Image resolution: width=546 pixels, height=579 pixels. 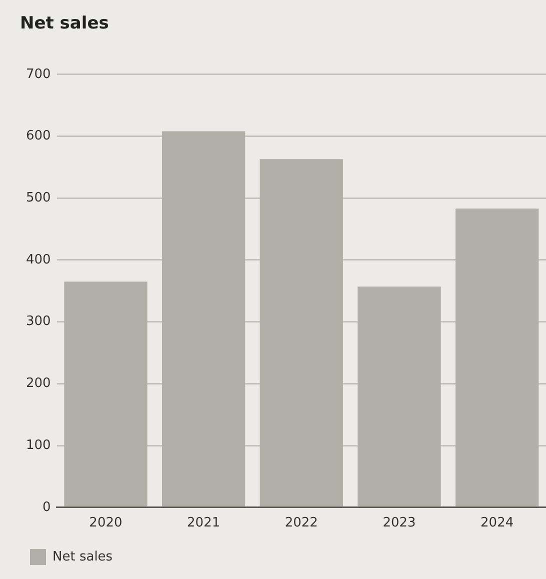 I want to click on x-tick-label: 2020, so click(x=105, y=523).